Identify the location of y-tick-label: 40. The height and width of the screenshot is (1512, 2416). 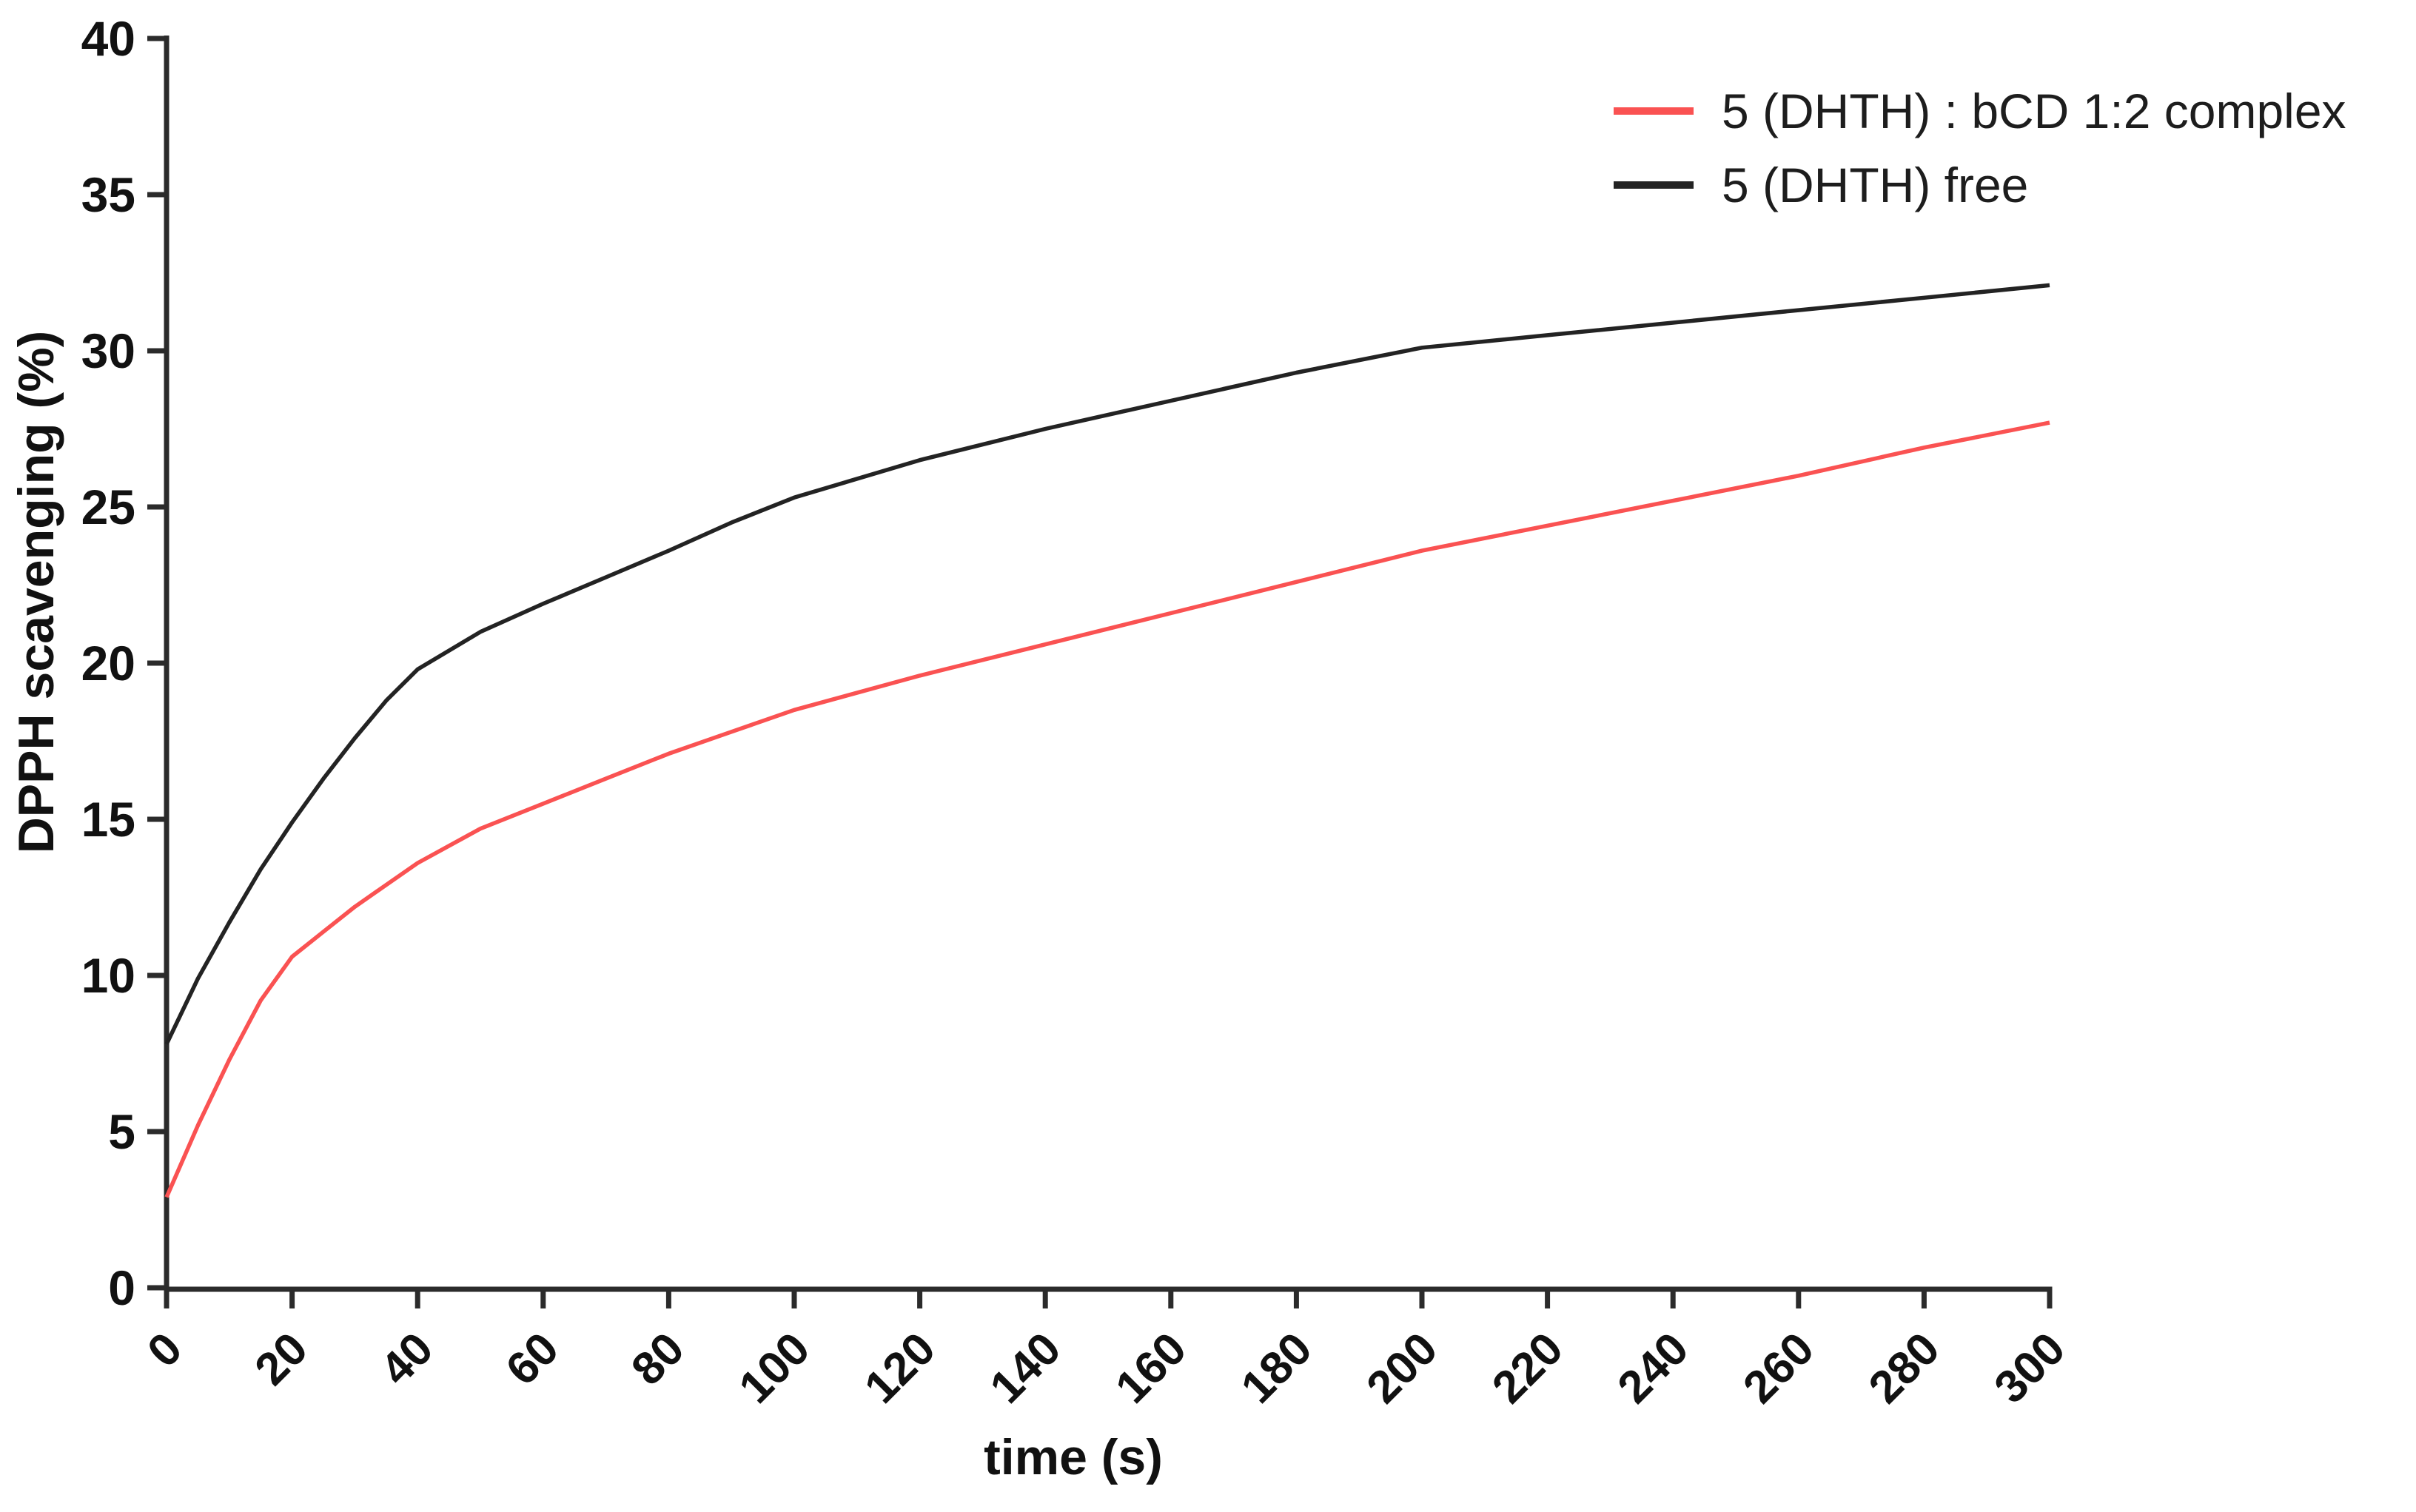
(108, 38).